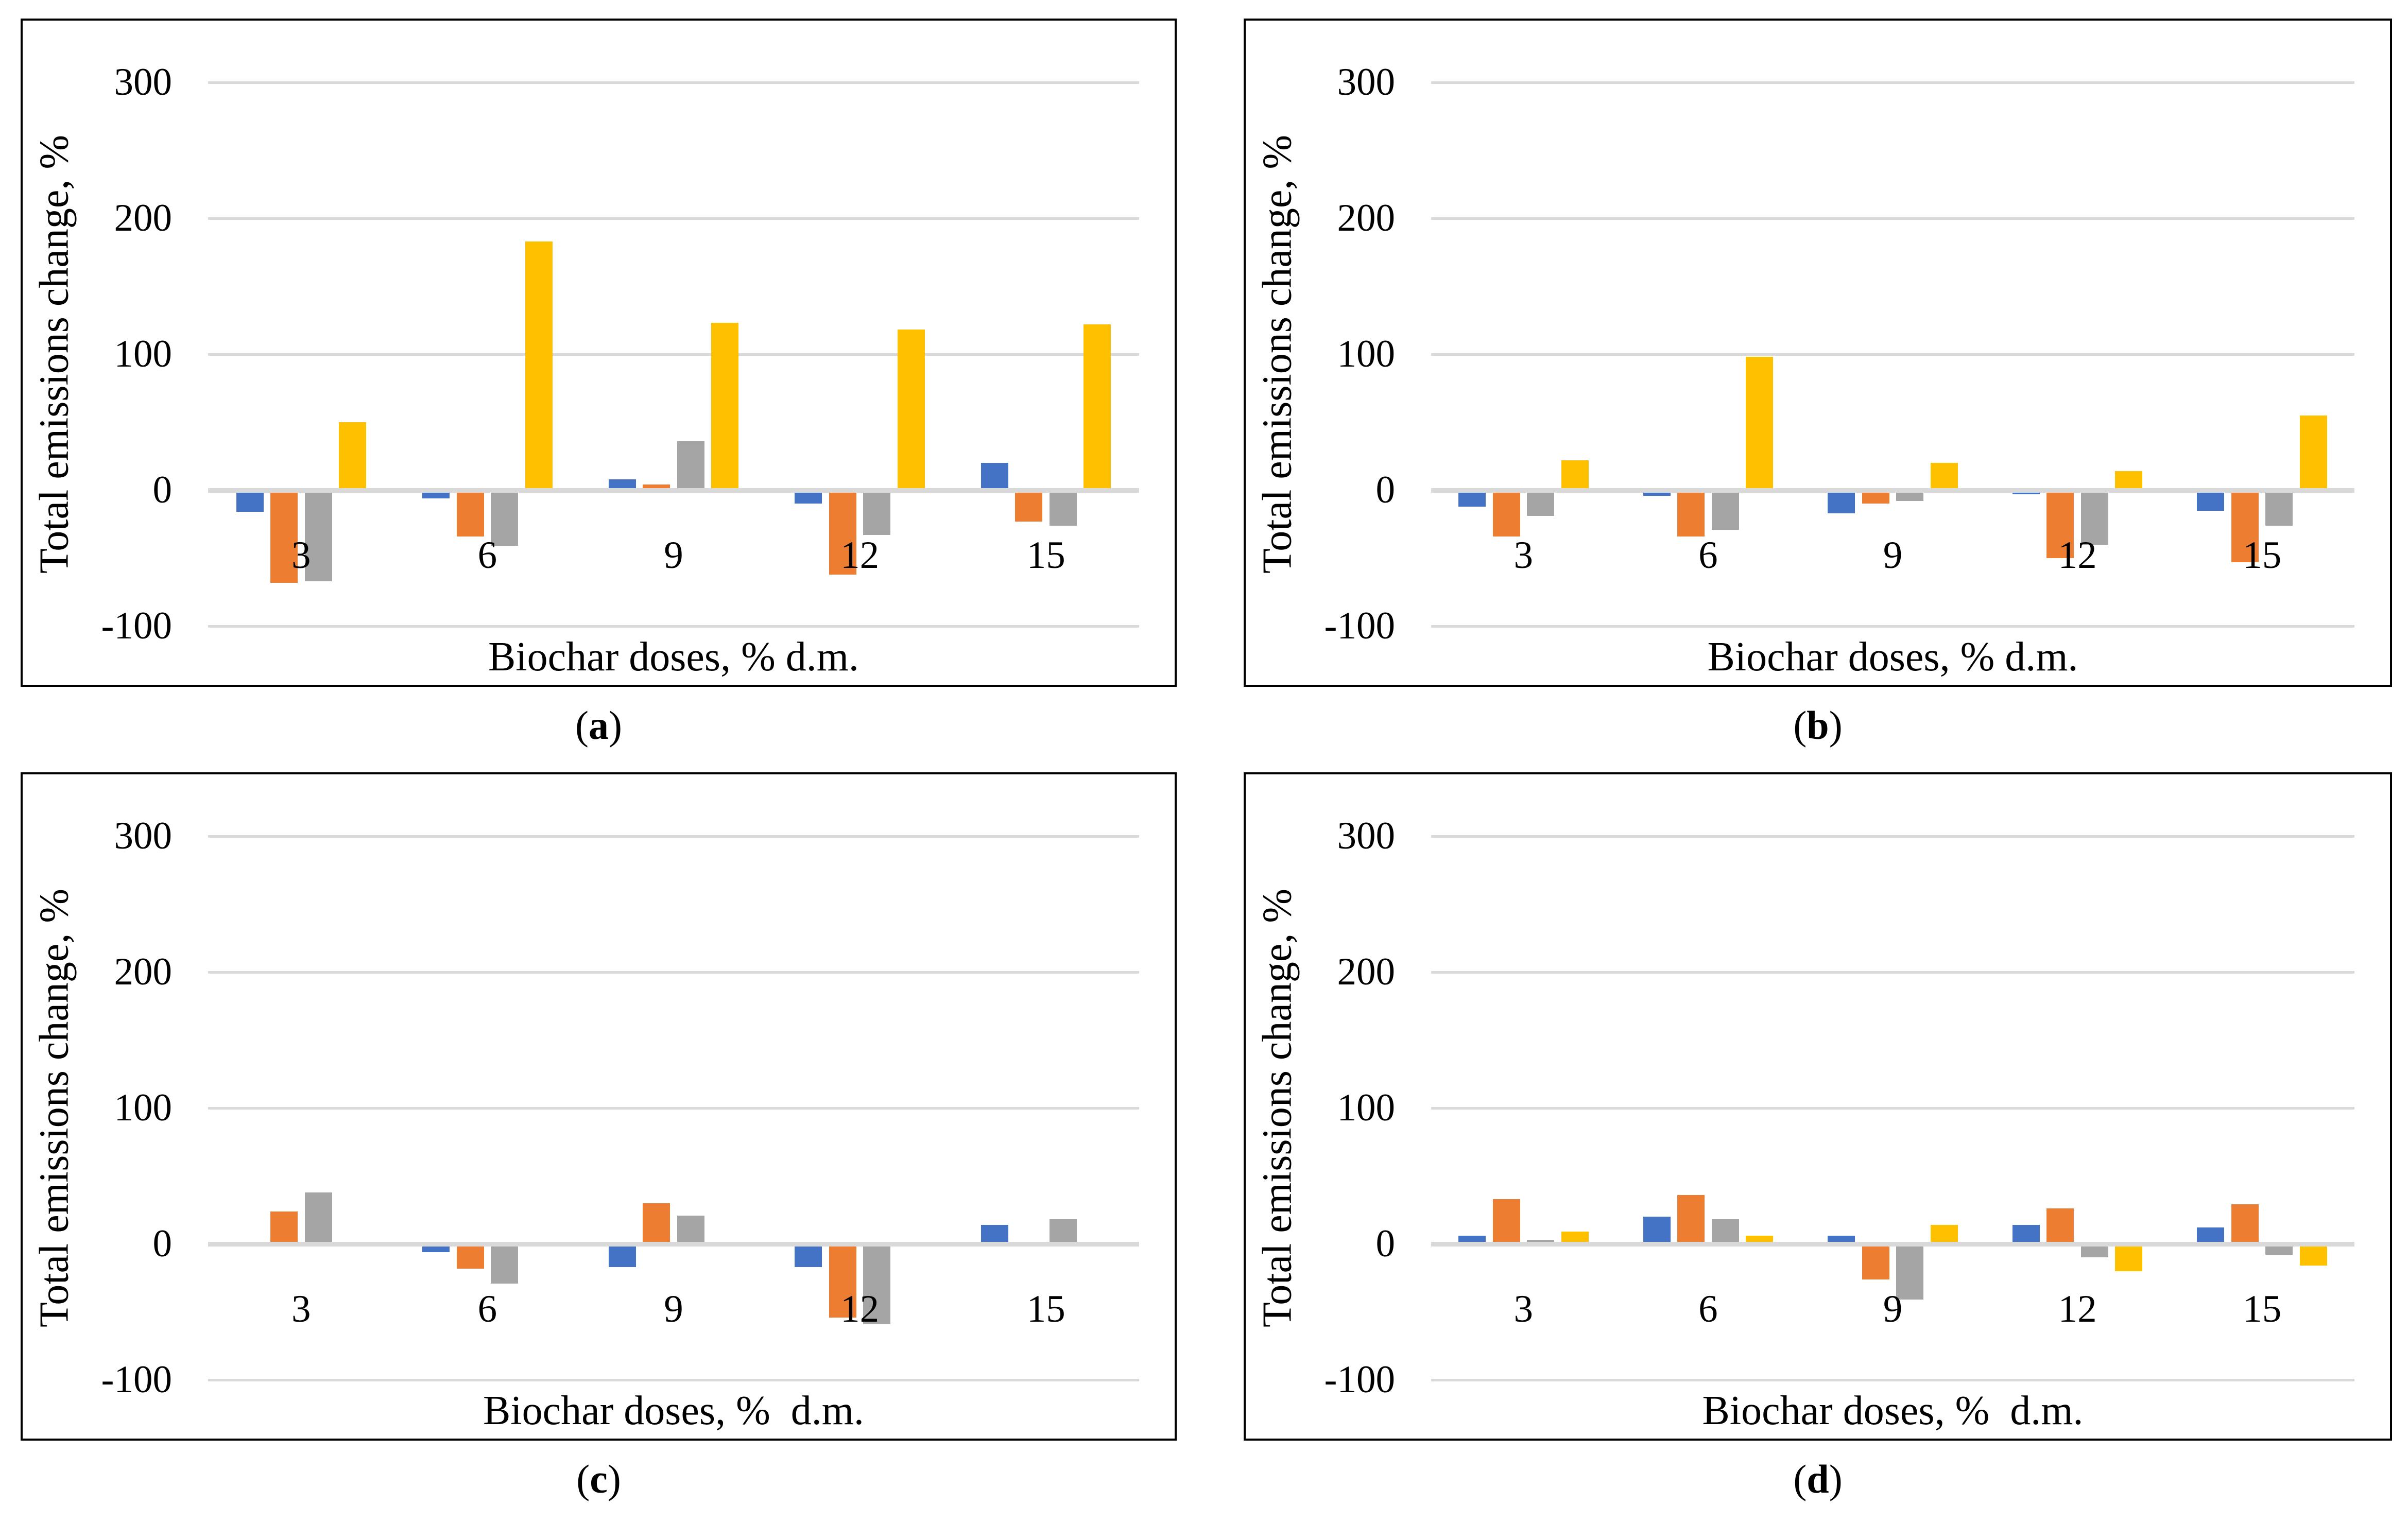 The height and width of the screenshot is (1523, 2408). I want to click on panel-caption-d: (d), so click(1818, 1479).